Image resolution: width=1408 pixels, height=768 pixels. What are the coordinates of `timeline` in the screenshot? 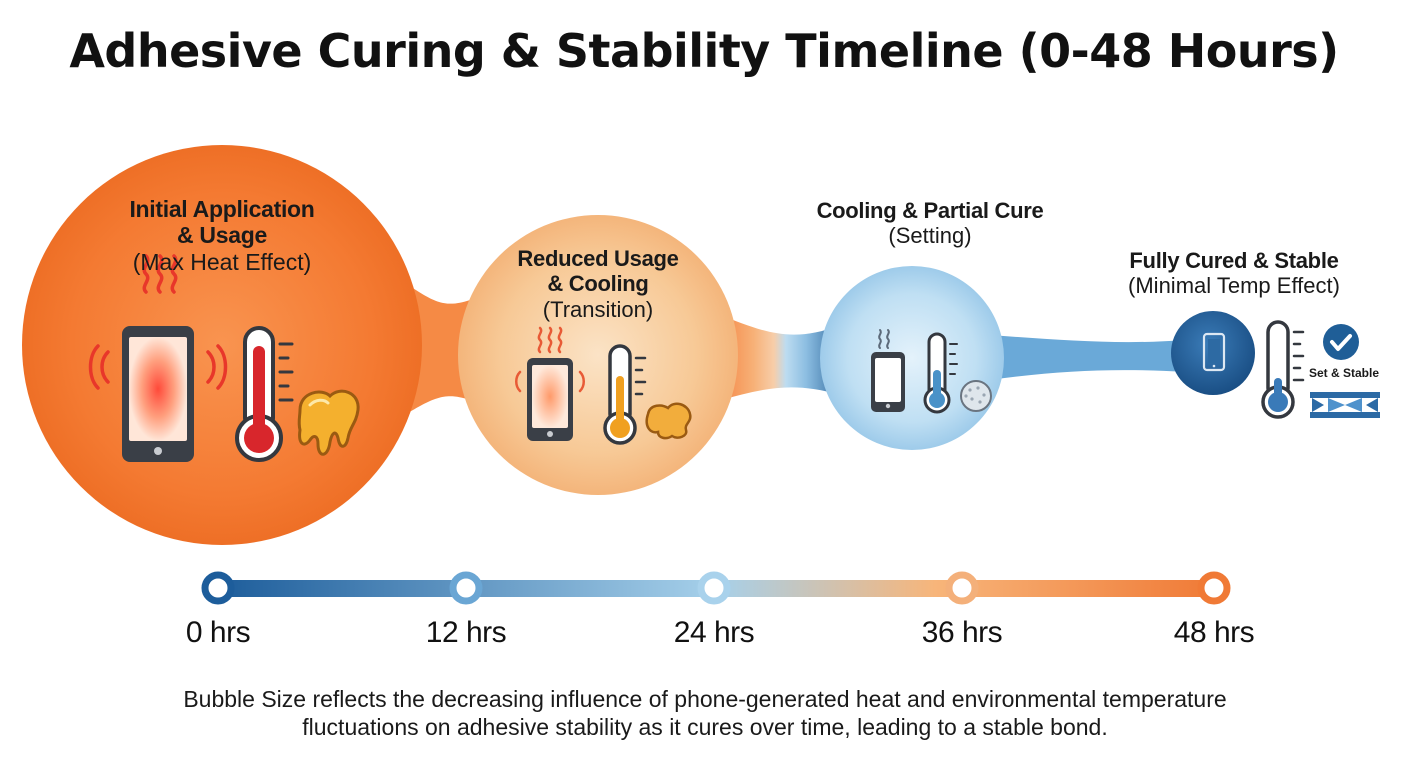 It's located at (716, 588).